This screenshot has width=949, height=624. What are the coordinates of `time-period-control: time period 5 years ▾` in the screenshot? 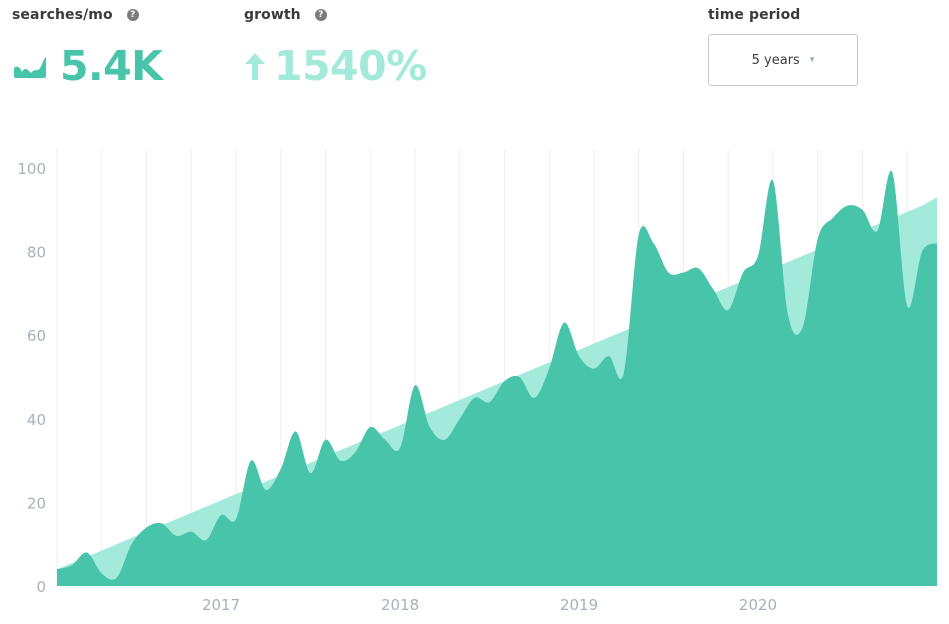 It's located at (783, 46).